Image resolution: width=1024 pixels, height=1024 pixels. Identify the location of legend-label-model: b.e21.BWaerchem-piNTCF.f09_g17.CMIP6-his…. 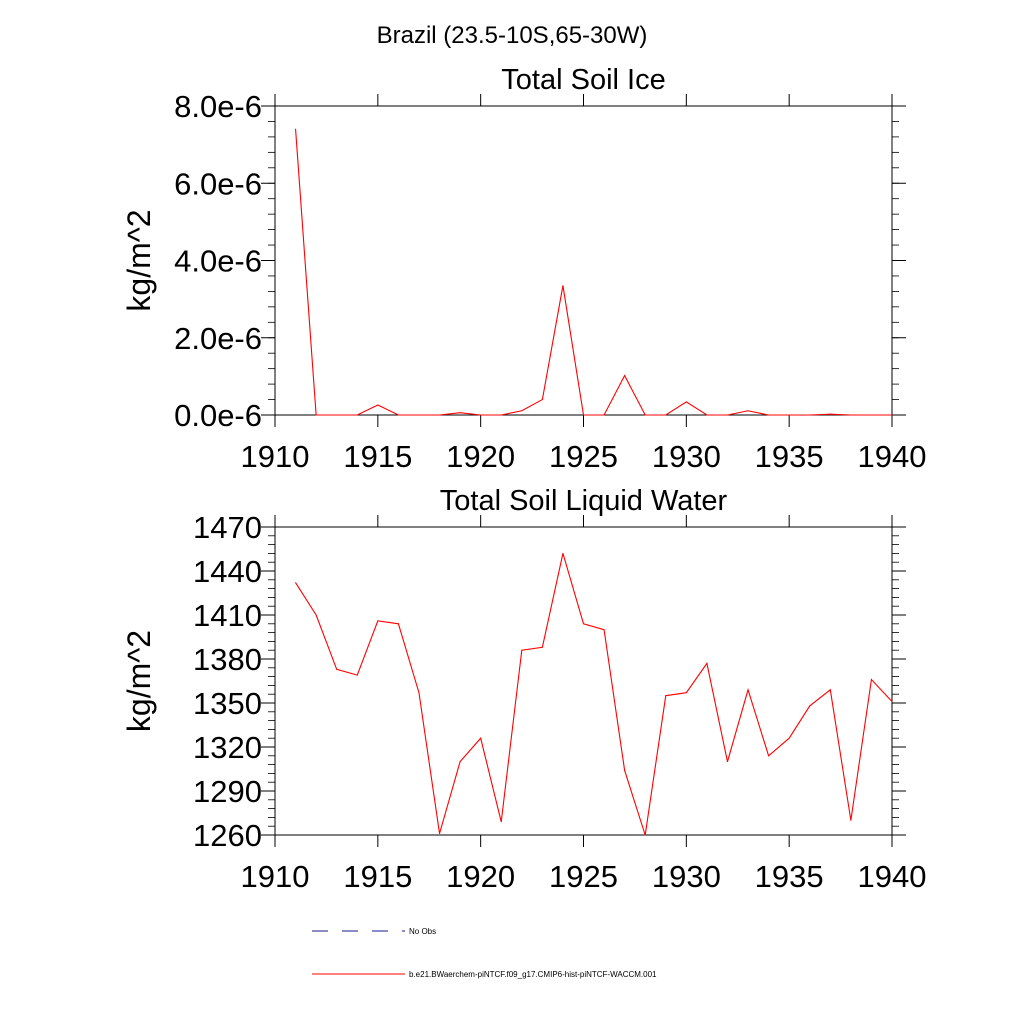
(533, 974).